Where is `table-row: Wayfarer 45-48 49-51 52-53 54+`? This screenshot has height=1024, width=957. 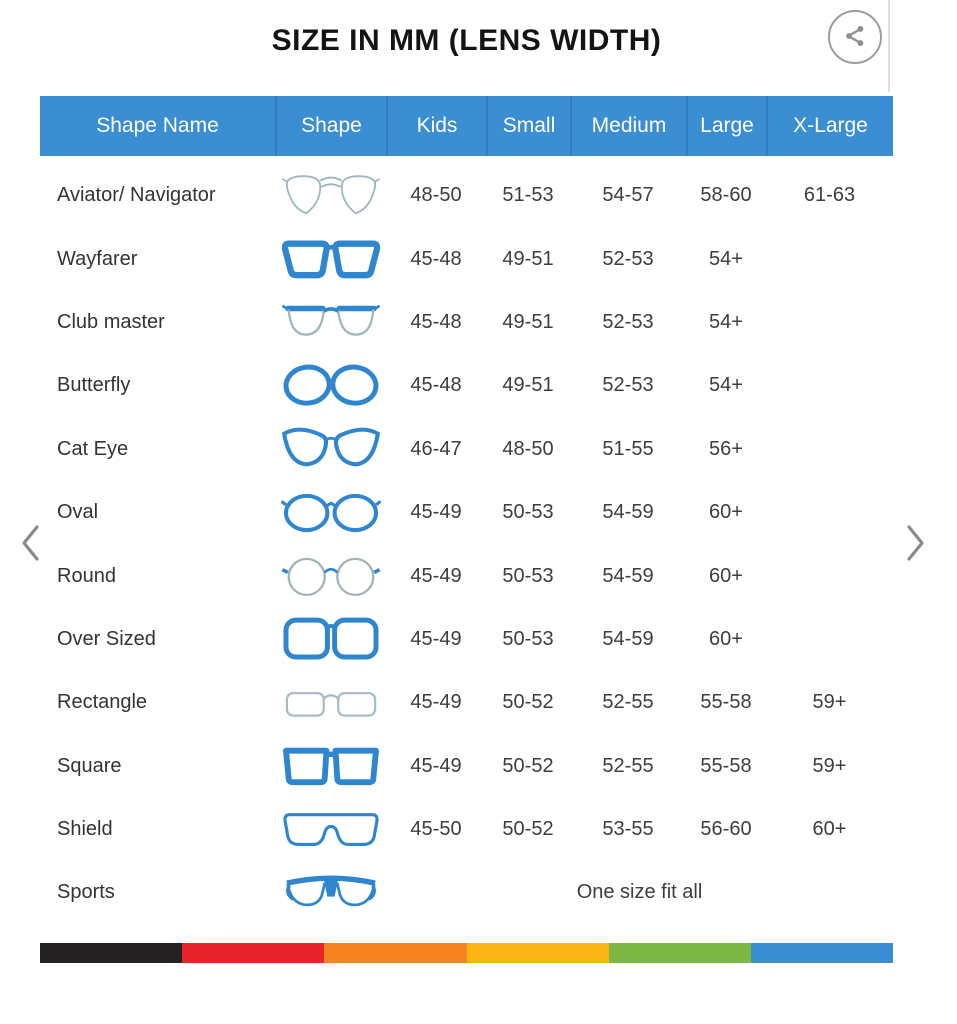 table-row: Wayfarer 45-48 49-51 52-53 54+ is located at coordinates (466, 258).